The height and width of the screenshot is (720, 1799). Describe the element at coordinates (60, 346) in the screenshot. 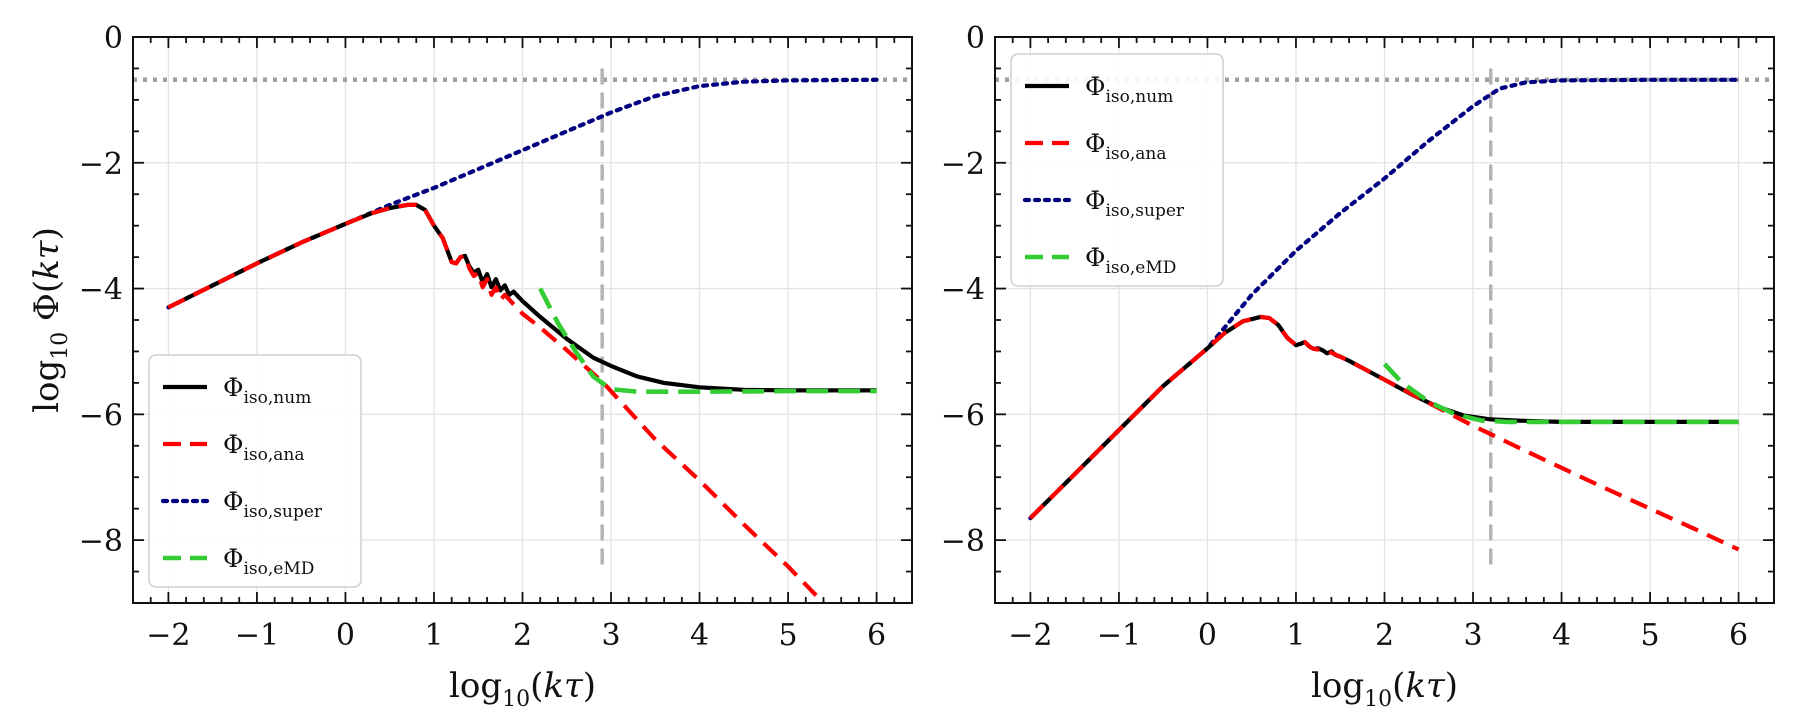

I see `y-axis-title-sub: 10` at that location.